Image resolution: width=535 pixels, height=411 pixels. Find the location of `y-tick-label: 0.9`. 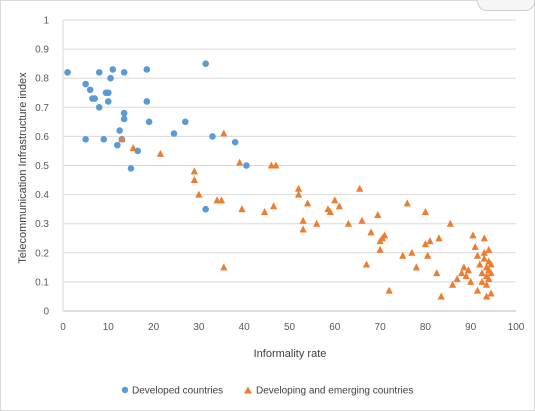

y-tick-label: 0.9 is located at coordinates (42, 50).